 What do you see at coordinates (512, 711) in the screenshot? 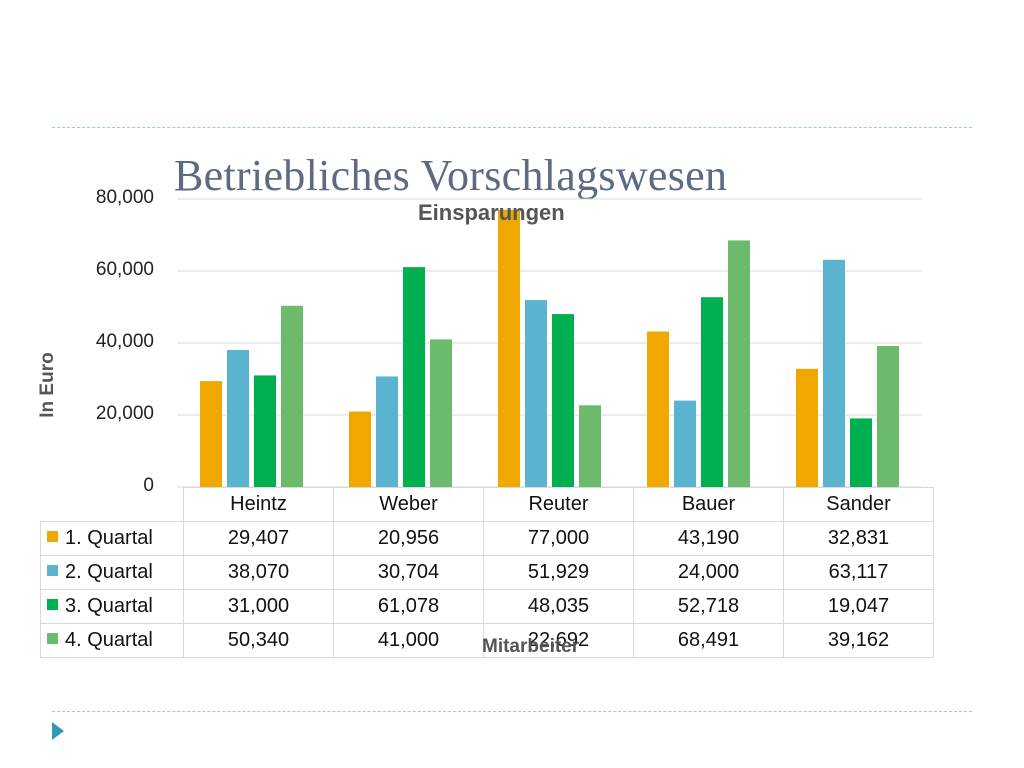
I see `bottom-divider` at bounding box center [512, 711].